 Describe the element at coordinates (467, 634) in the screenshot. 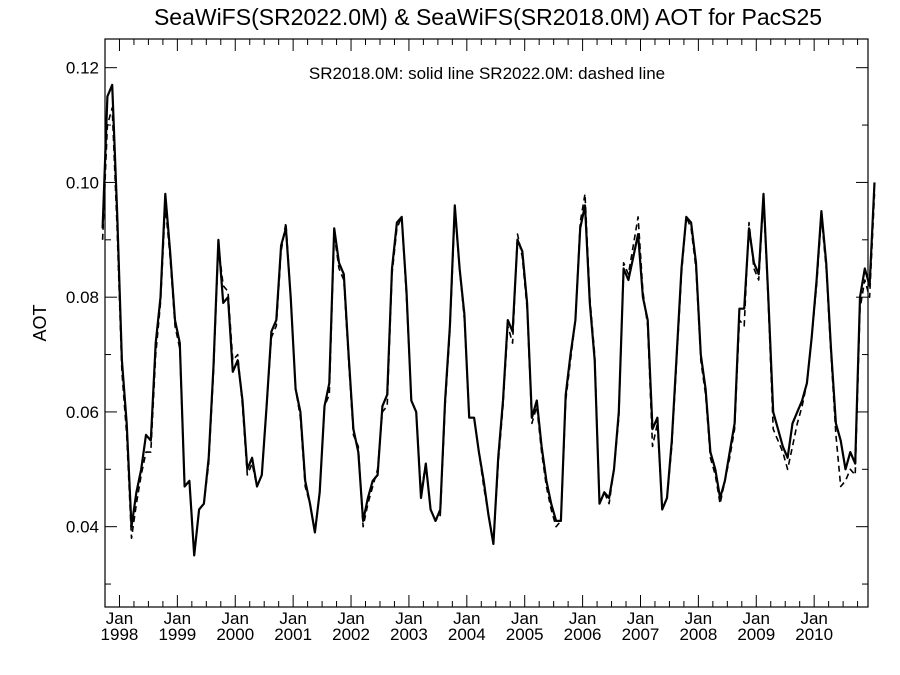

I see `x-tick-year: 2004` at that location.